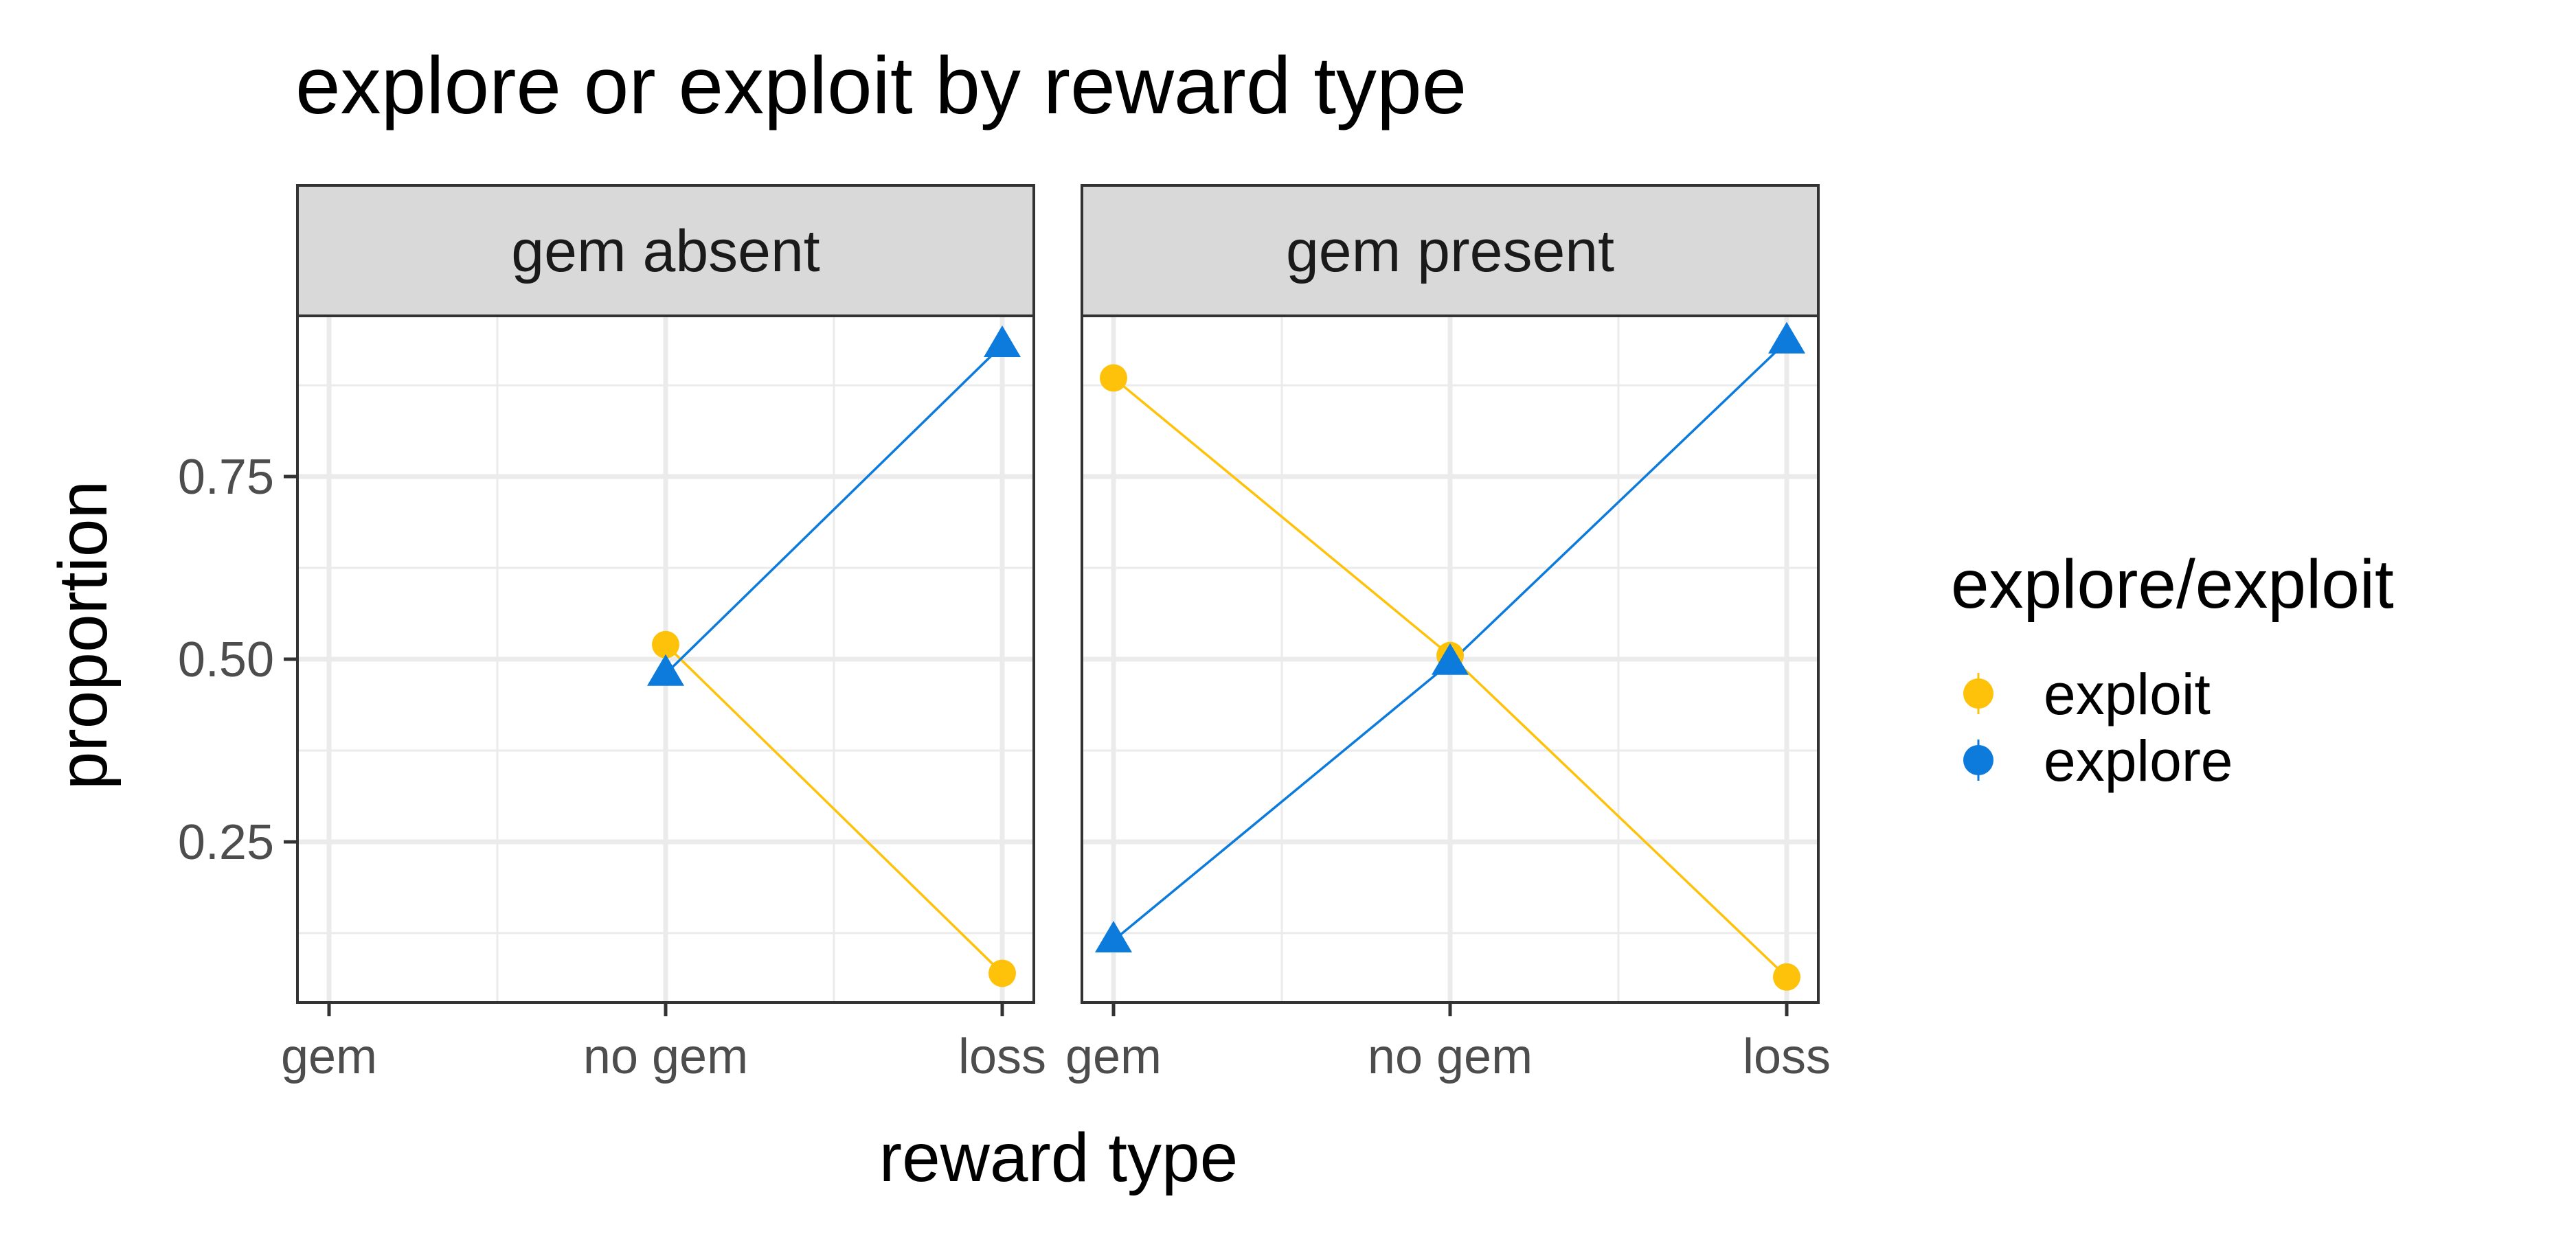 Image resolution: width=2576 pixels, height=1236 pixels. What do you see at coordinates (226, 659) in the screenshot?
I see `y-tick-label: 0.50` at bounding box center [226, 659].